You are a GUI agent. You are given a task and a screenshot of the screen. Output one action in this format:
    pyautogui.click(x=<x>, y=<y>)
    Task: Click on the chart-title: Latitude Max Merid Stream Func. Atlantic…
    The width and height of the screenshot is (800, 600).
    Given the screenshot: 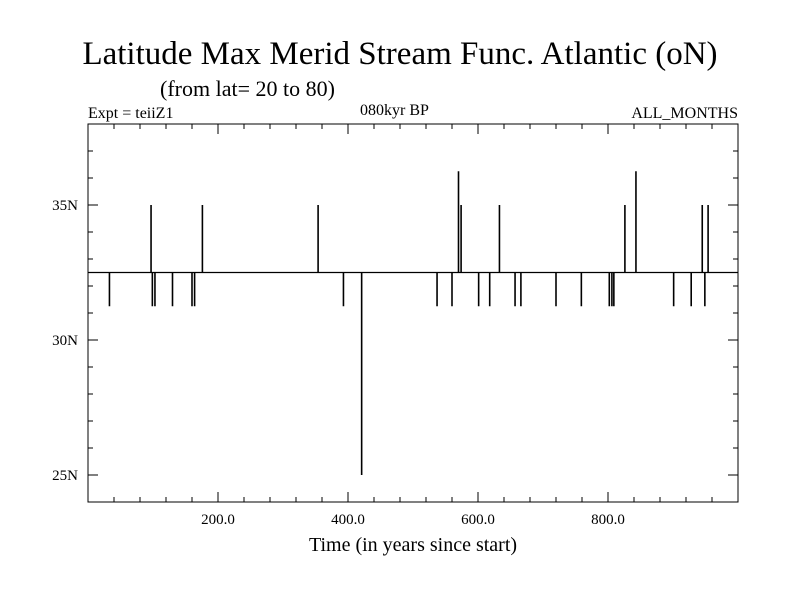 What is the action you would take?
    pyautogui.click(x=400, y=54)
    